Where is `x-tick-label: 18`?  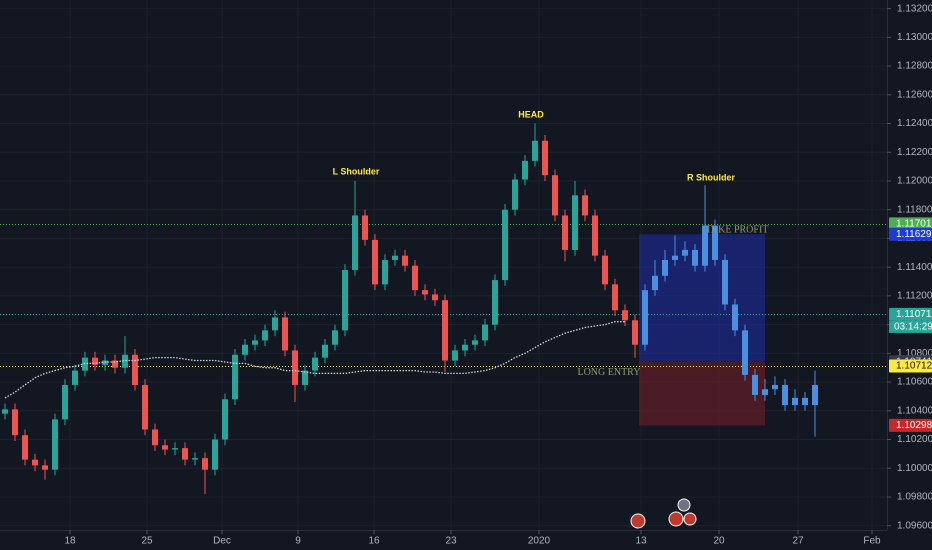 x-tick-label: 18 is located at coordinates (70, 541).